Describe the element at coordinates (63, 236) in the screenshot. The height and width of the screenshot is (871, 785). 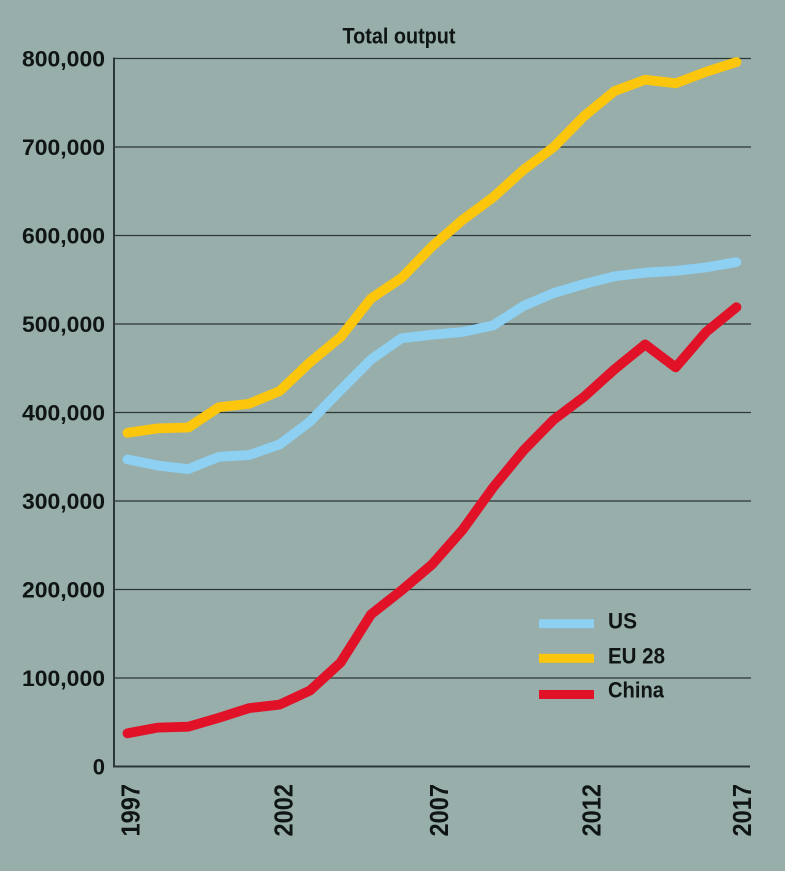
I see `svg-text: 600,000` at that location.